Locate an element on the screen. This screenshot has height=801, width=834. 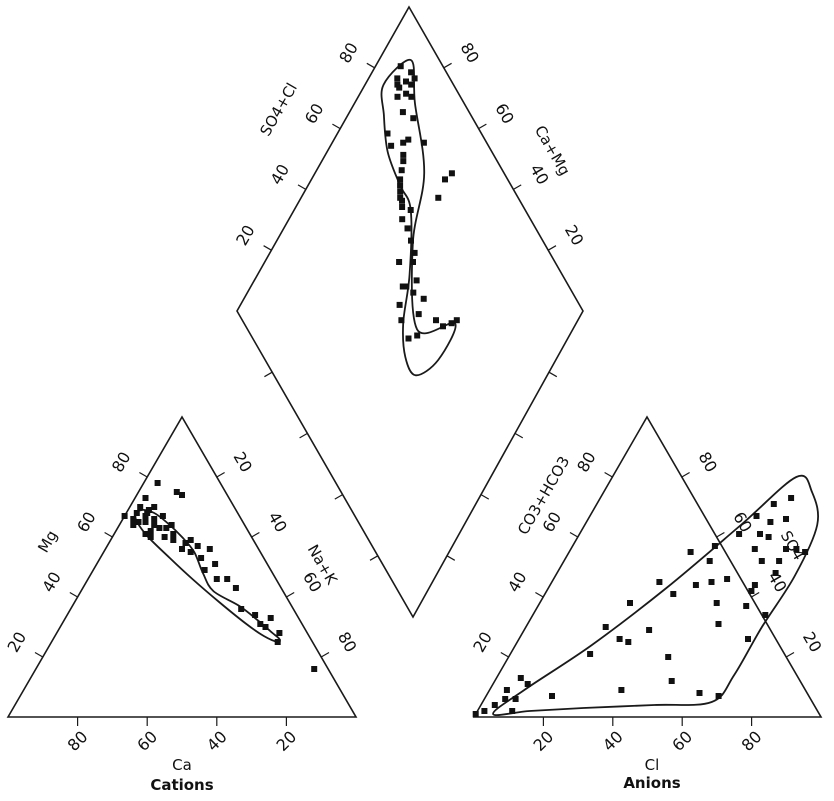
cation-right-tick-label: 80 is located at coordinates (347, 641).